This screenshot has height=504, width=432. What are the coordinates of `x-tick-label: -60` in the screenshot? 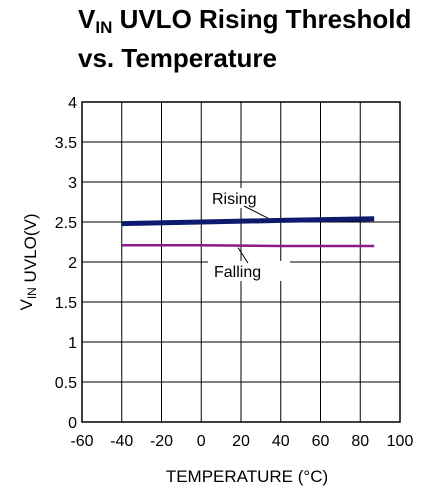 It's located at (81, 441).